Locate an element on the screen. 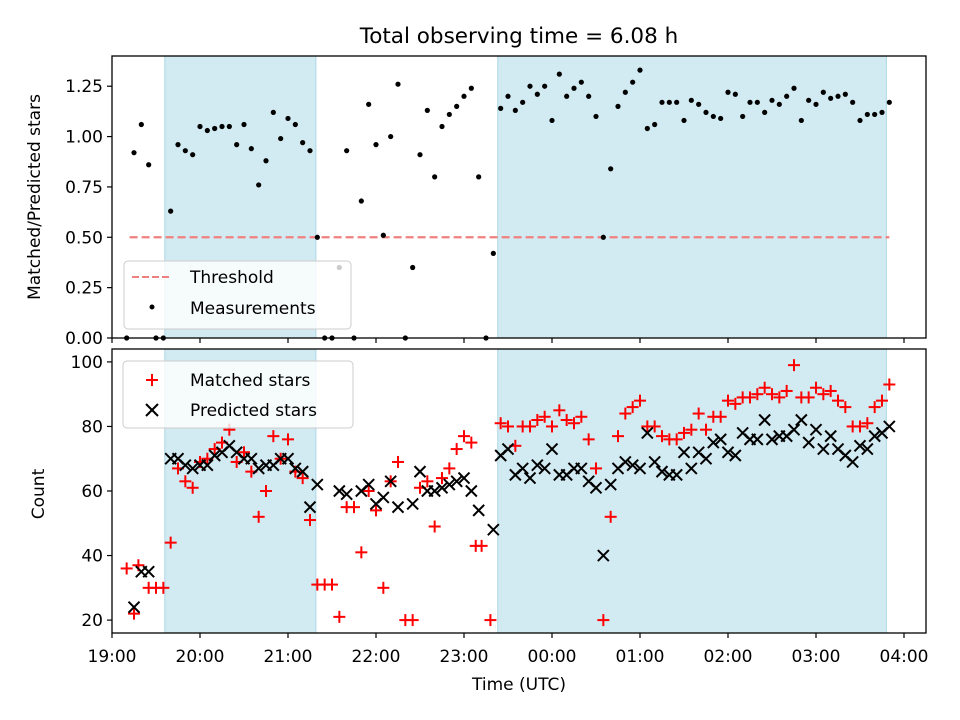  x-tick-label: 03:00 is located at coordinates (816, 657).